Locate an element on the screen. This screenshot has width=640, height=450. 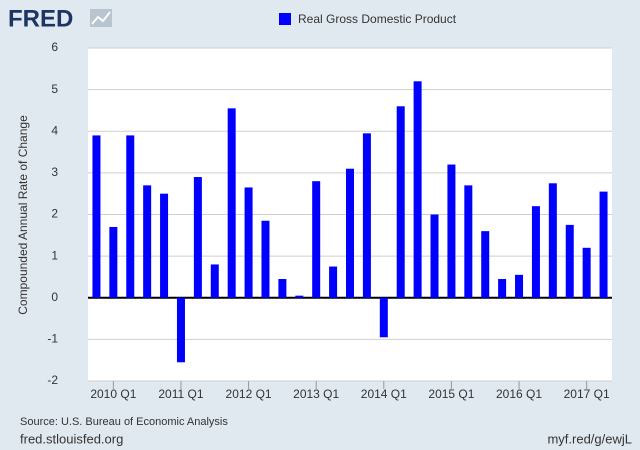
y-tick-label: 5 is located at coordinates (54, 89).